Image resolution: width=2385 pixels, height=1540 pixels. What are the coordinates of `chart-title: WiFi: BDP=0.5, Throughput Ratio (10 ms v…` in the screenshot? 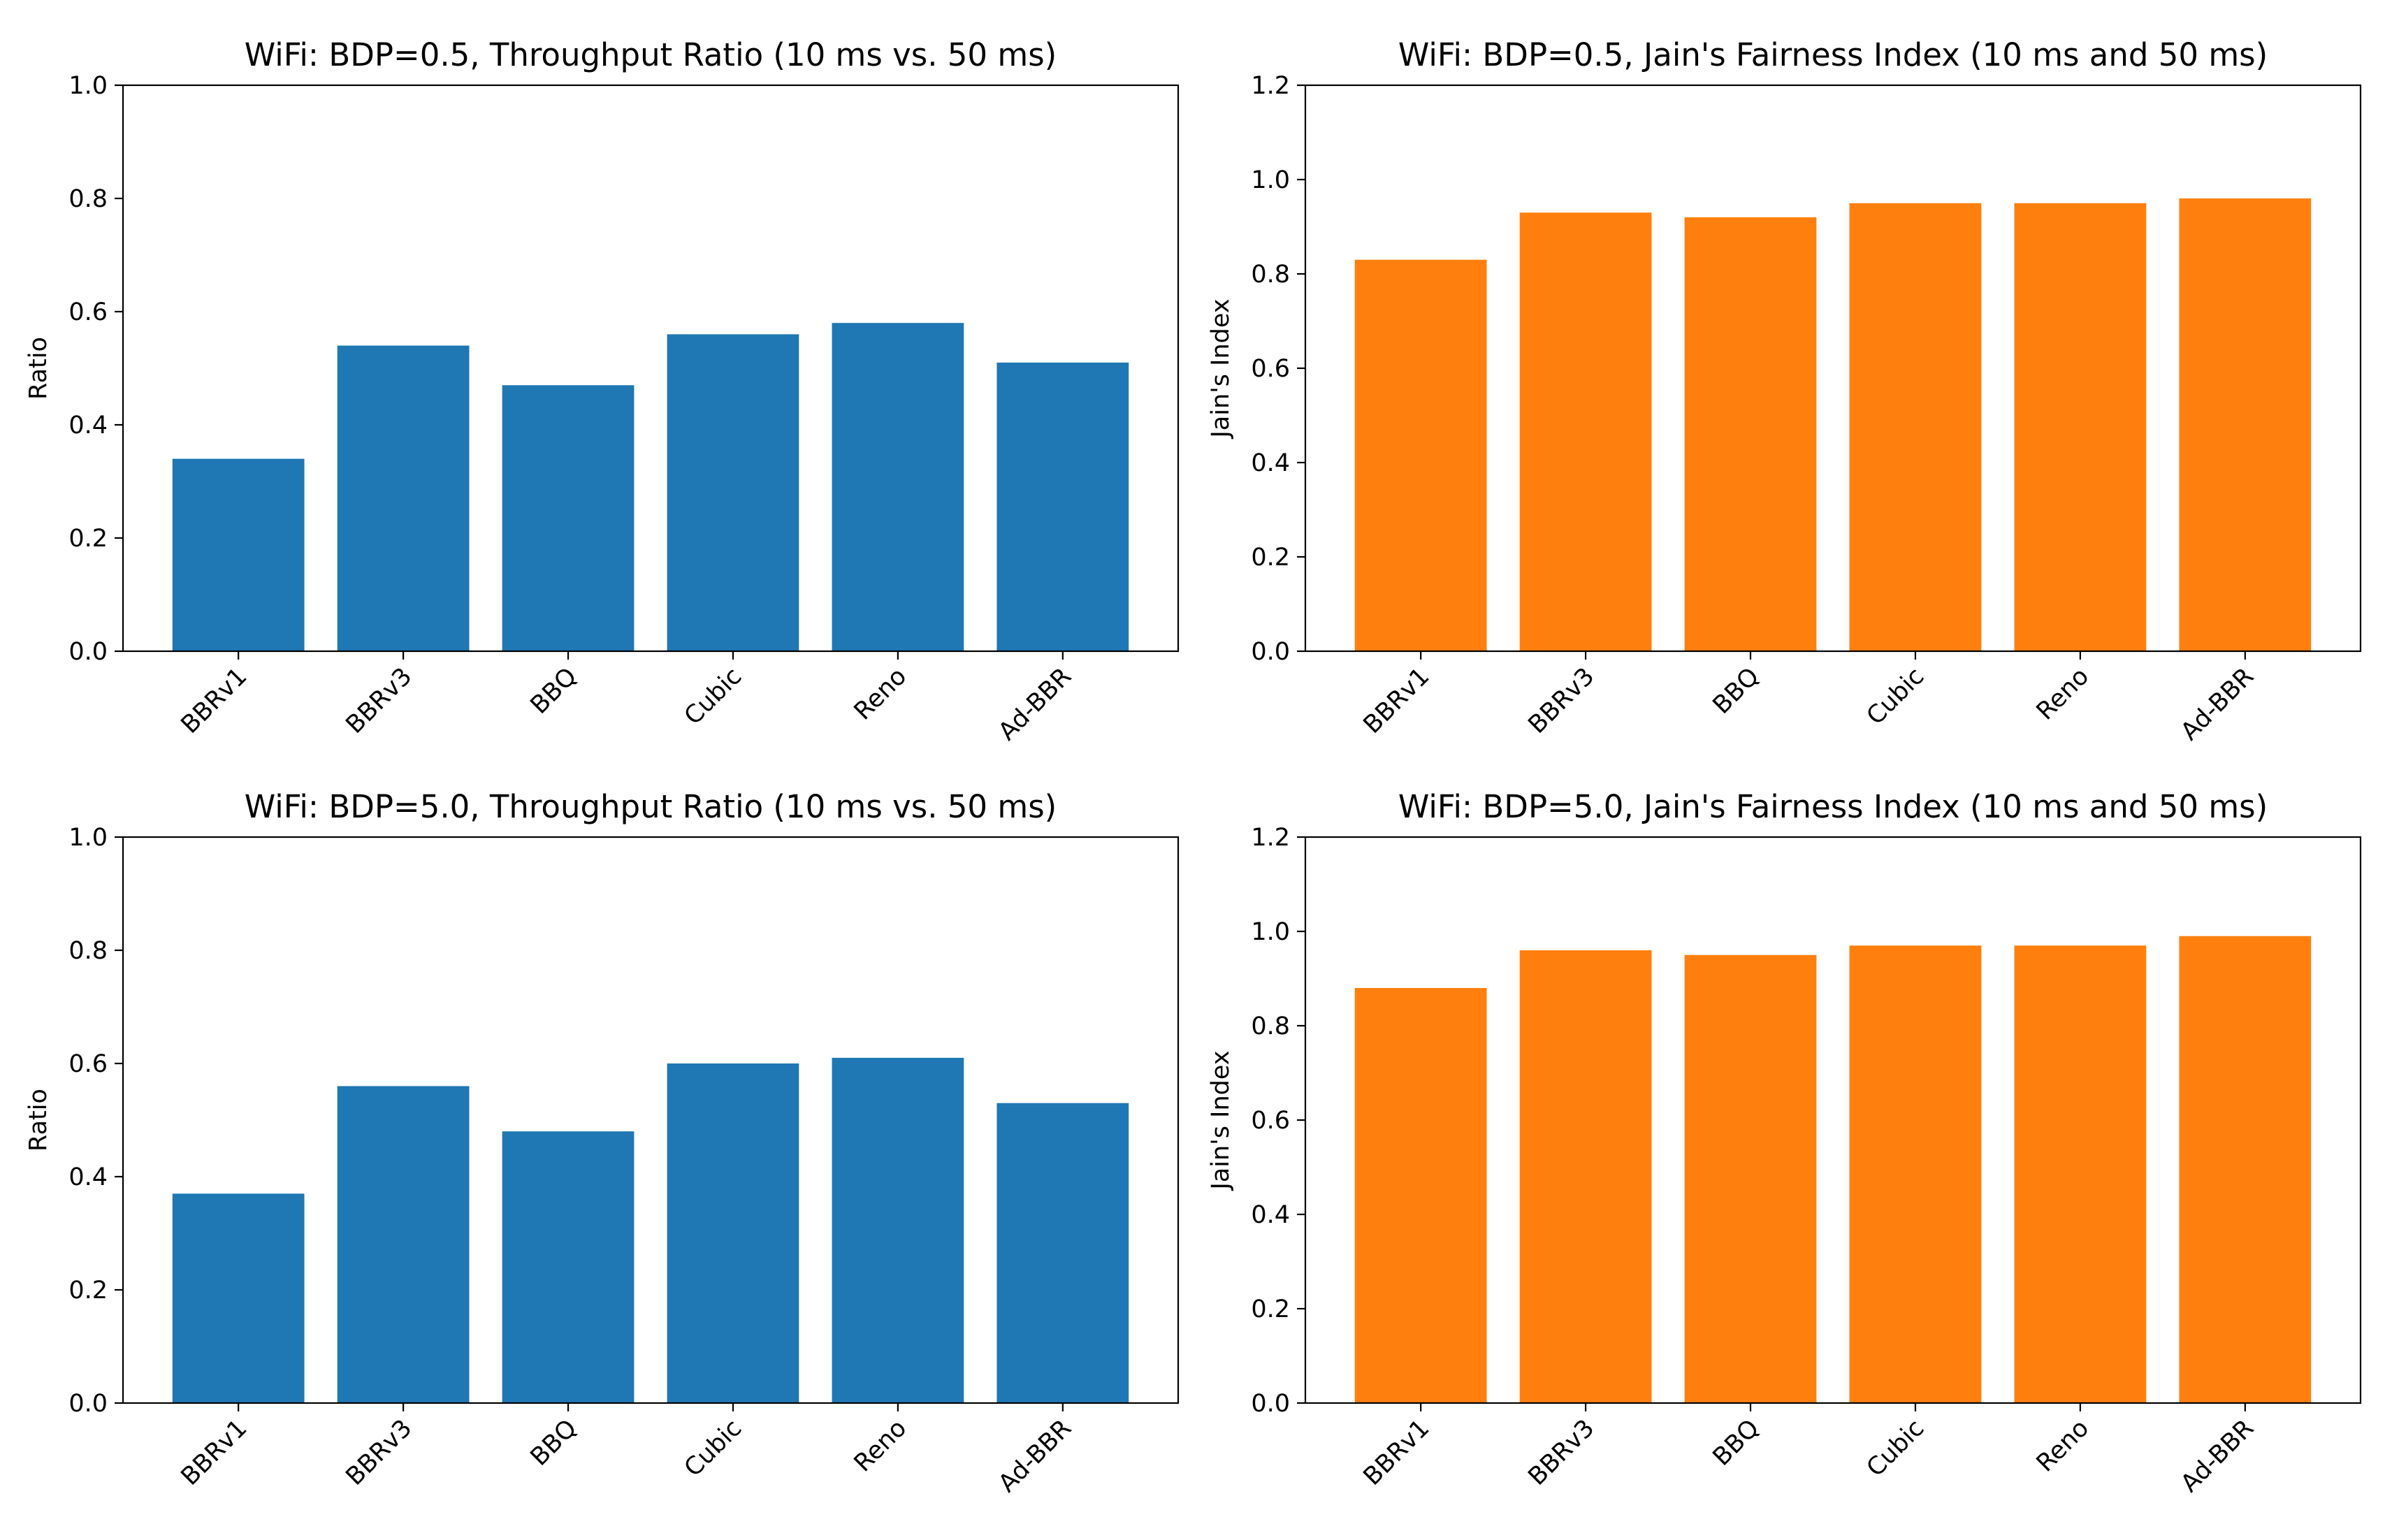 It's located at (651, 54).